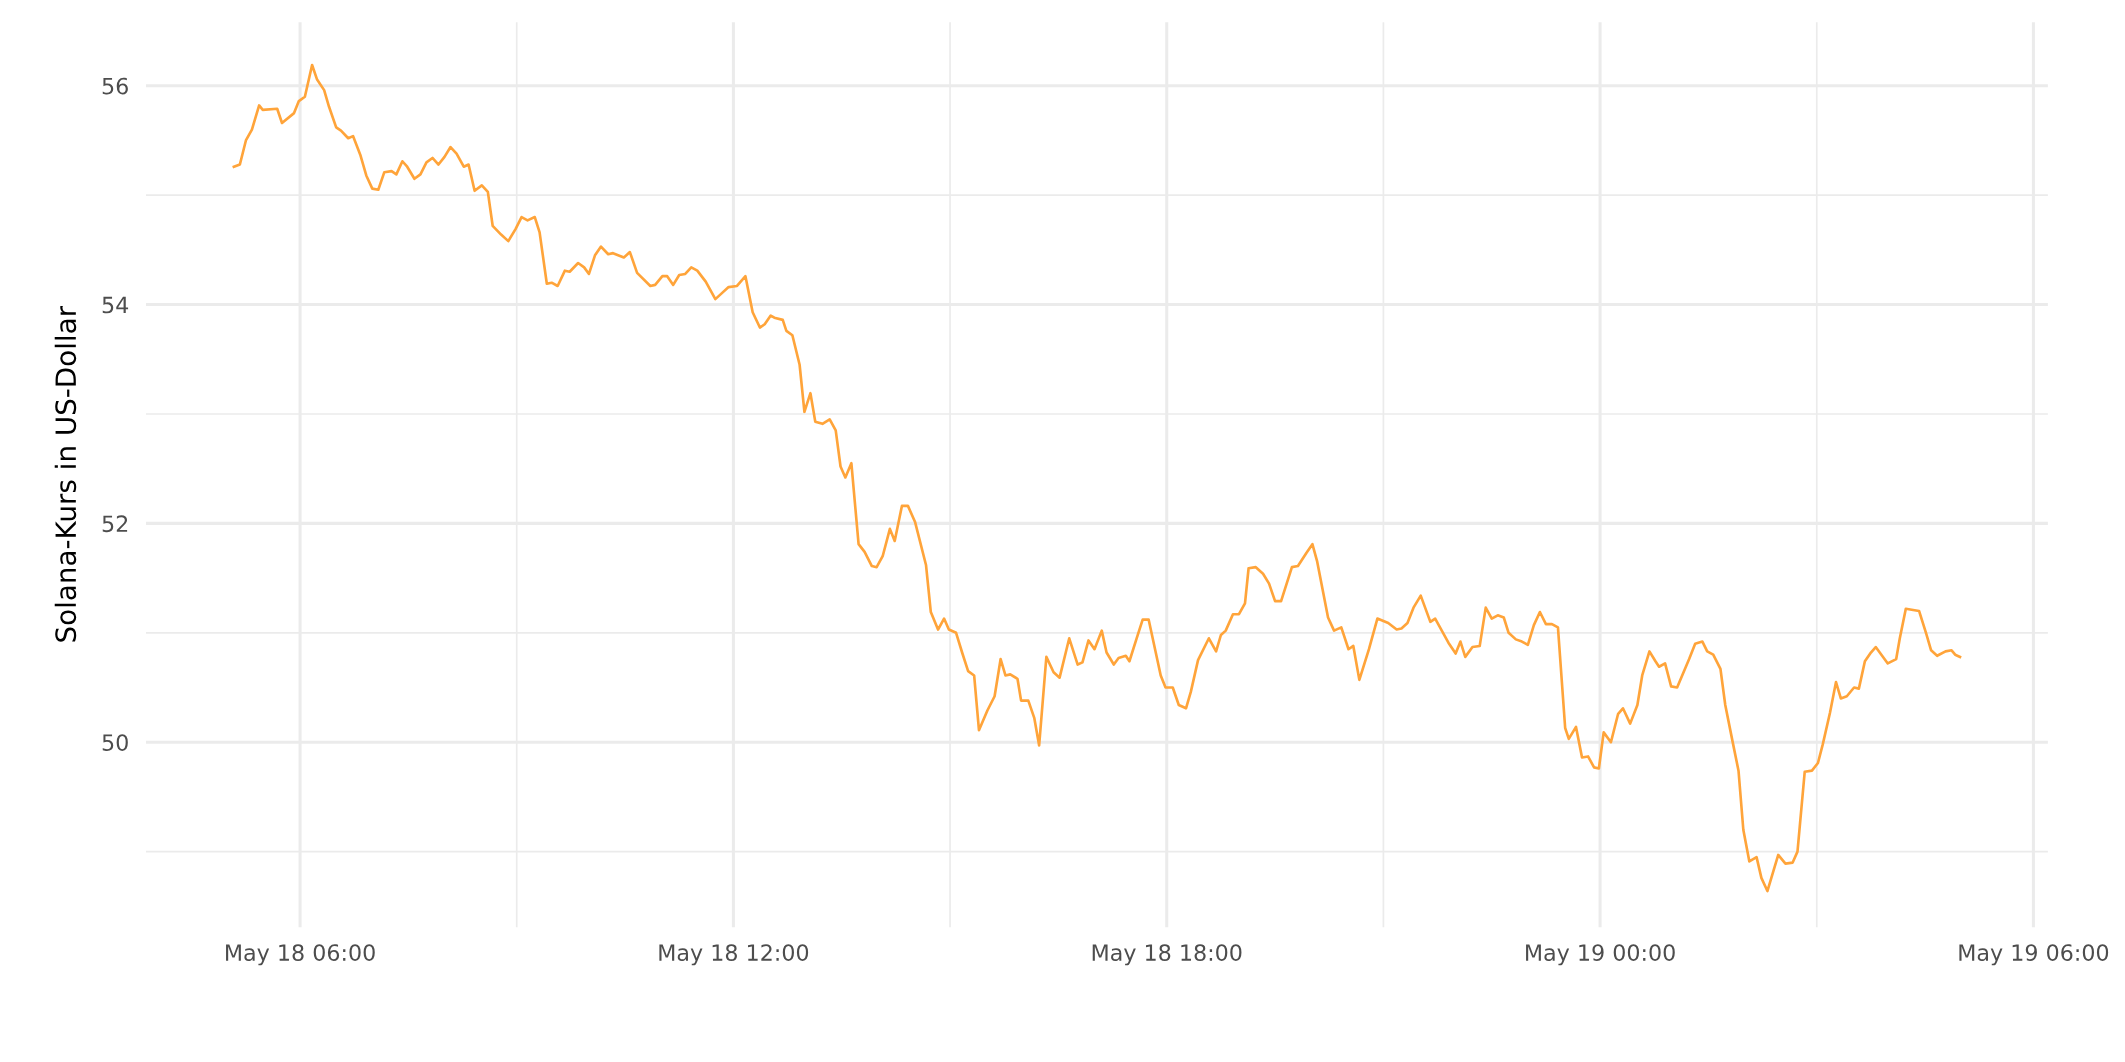 Image resolution: width=2125 pixels, height=1062 pixels. I want to click on x-tick-label: May 18 18:00, so click(1167, 955).